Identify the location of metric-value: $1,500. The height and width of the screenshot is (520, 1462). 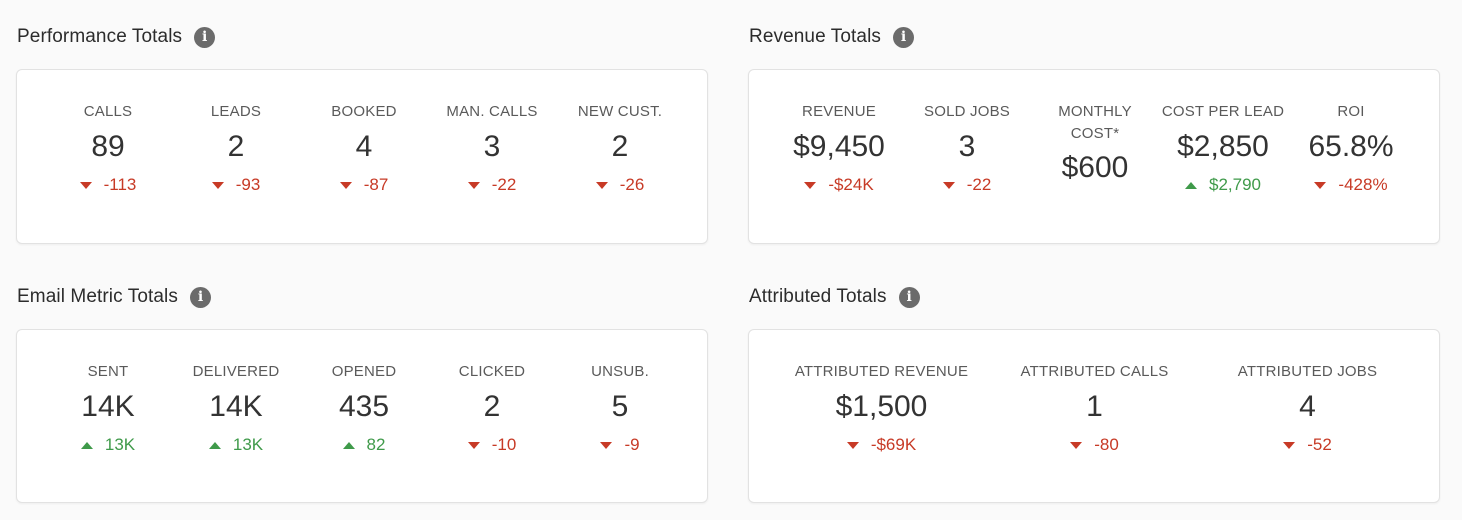
(881, 406).